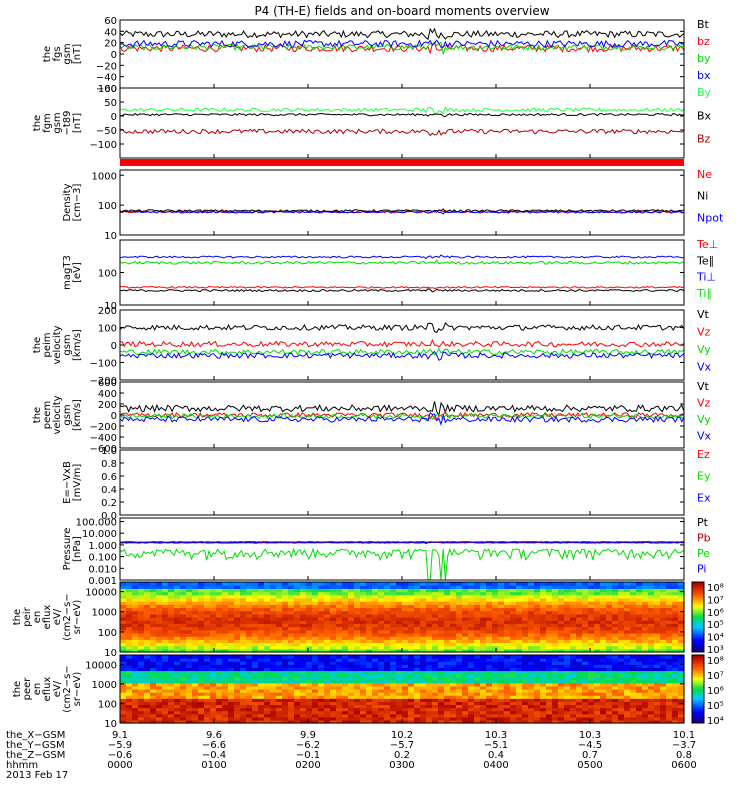  What do you see at coordinates (402, 287) in the screenshot?
I see `series-line-Te⊥` at bounding box center [402, 287].